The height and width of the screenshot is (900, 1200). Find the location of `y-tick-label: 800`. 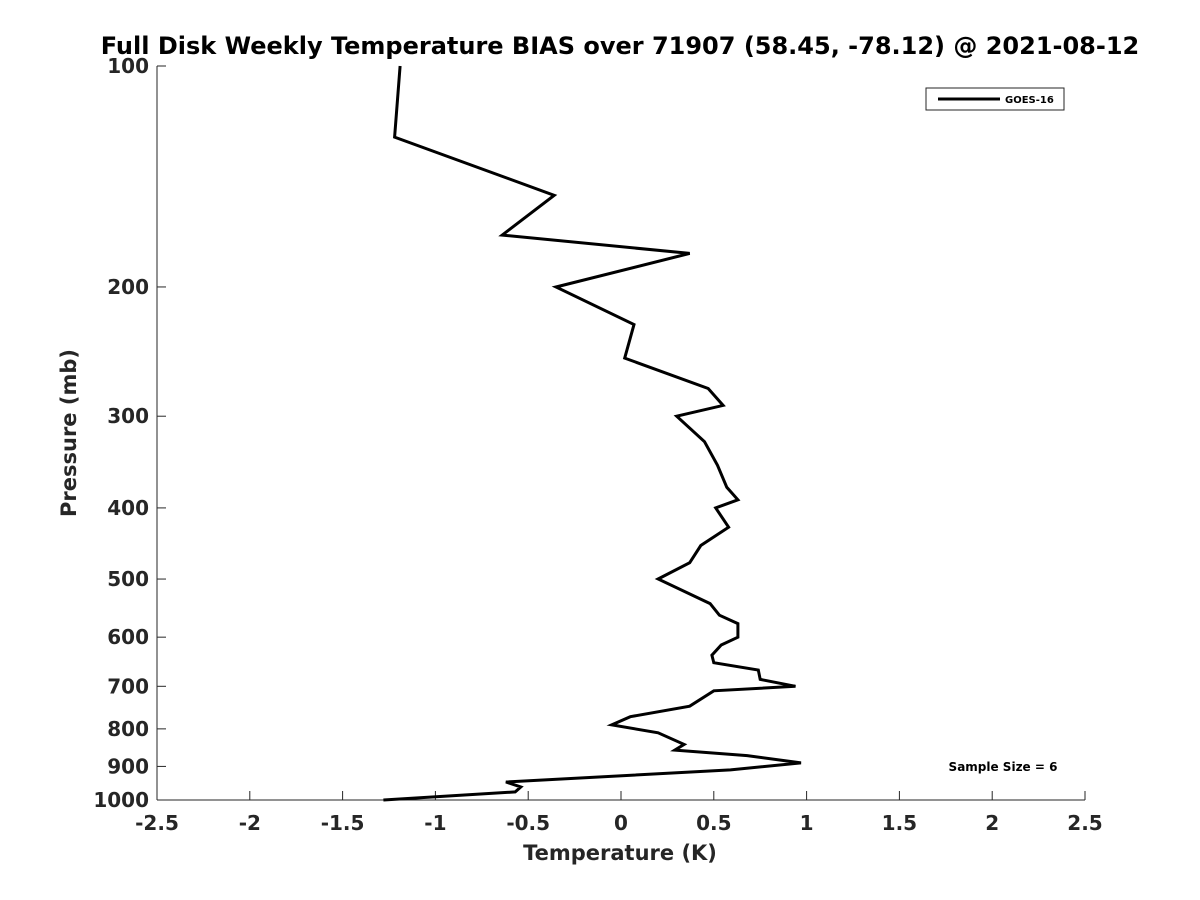

y-tick-label: 800 is located at coordinates (128, 729).